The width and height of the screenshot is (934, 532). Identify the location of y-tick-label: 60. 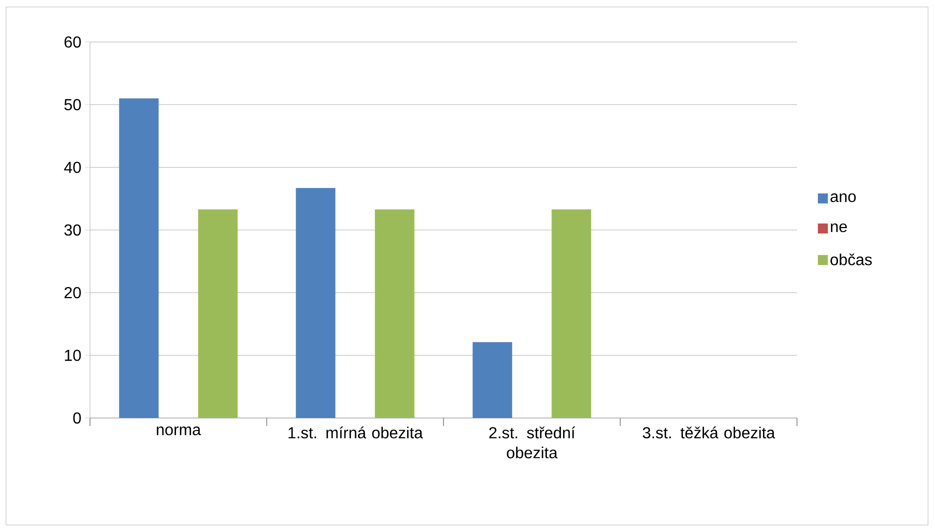
(72, 42).